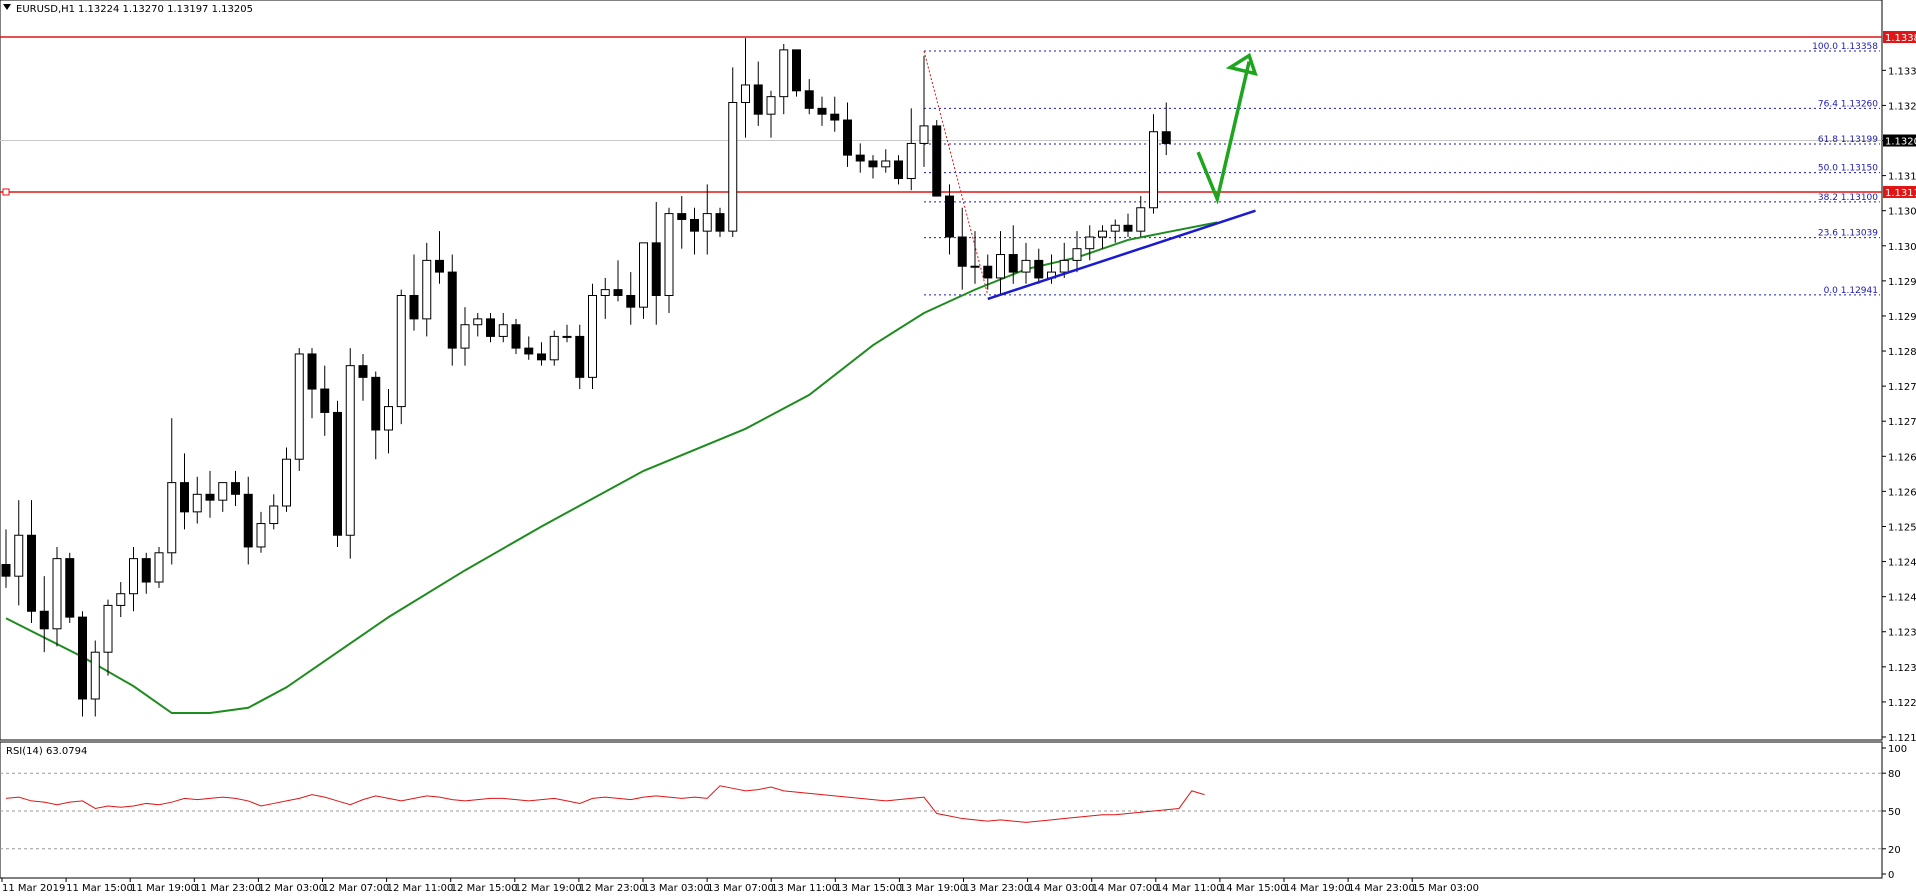 The image size is (1916, 896). Describe the element at coordinates (1061, 888) in the screenshot. I see `time-tick-label: 14 Mar 03:00` at that location.